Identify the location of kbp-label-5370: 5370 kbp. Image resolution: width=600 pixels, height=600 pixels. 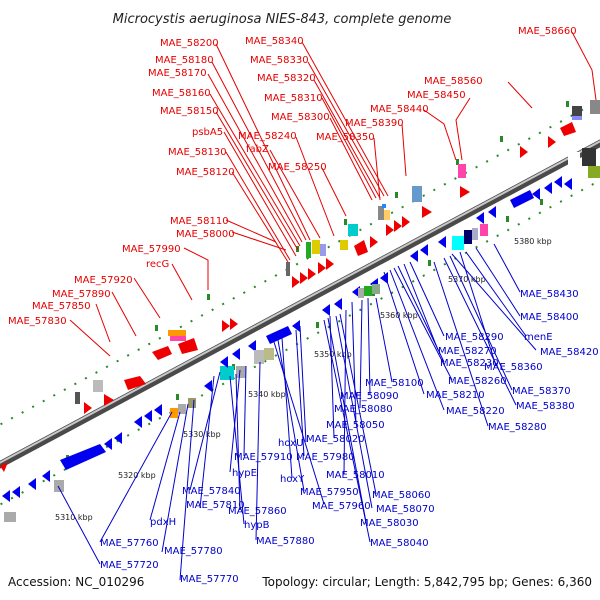
(467, 279).